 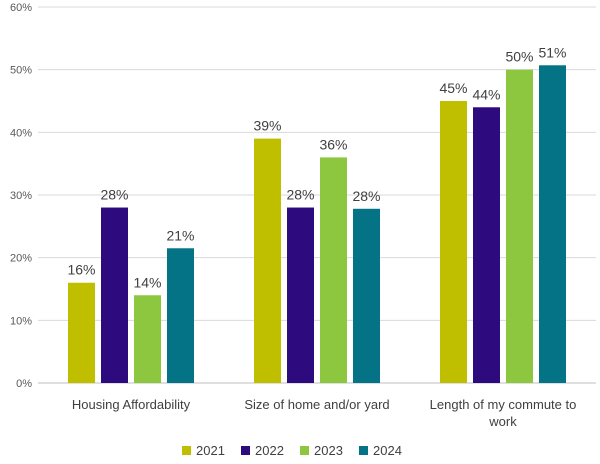 I want to click on category-label-line: Size of home and/or yard, so click(x=316, y=404).